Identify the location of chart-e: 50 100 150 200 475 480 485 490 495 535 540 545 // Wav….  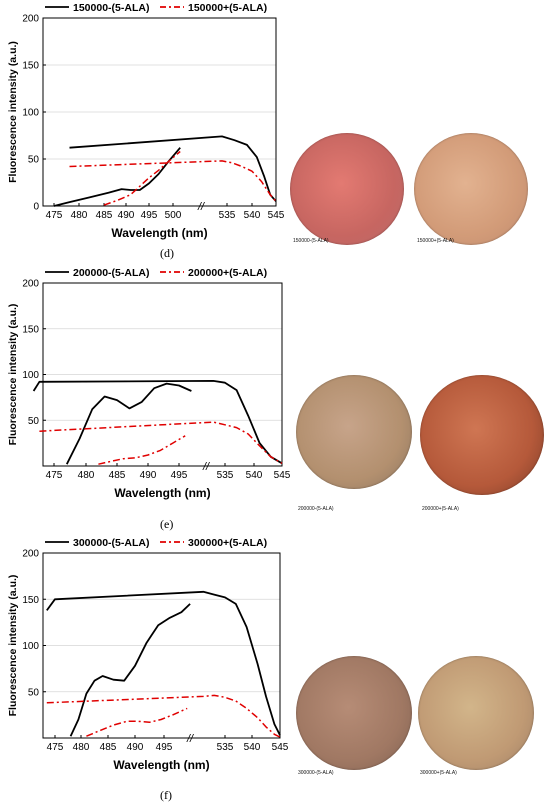
(149, 383).